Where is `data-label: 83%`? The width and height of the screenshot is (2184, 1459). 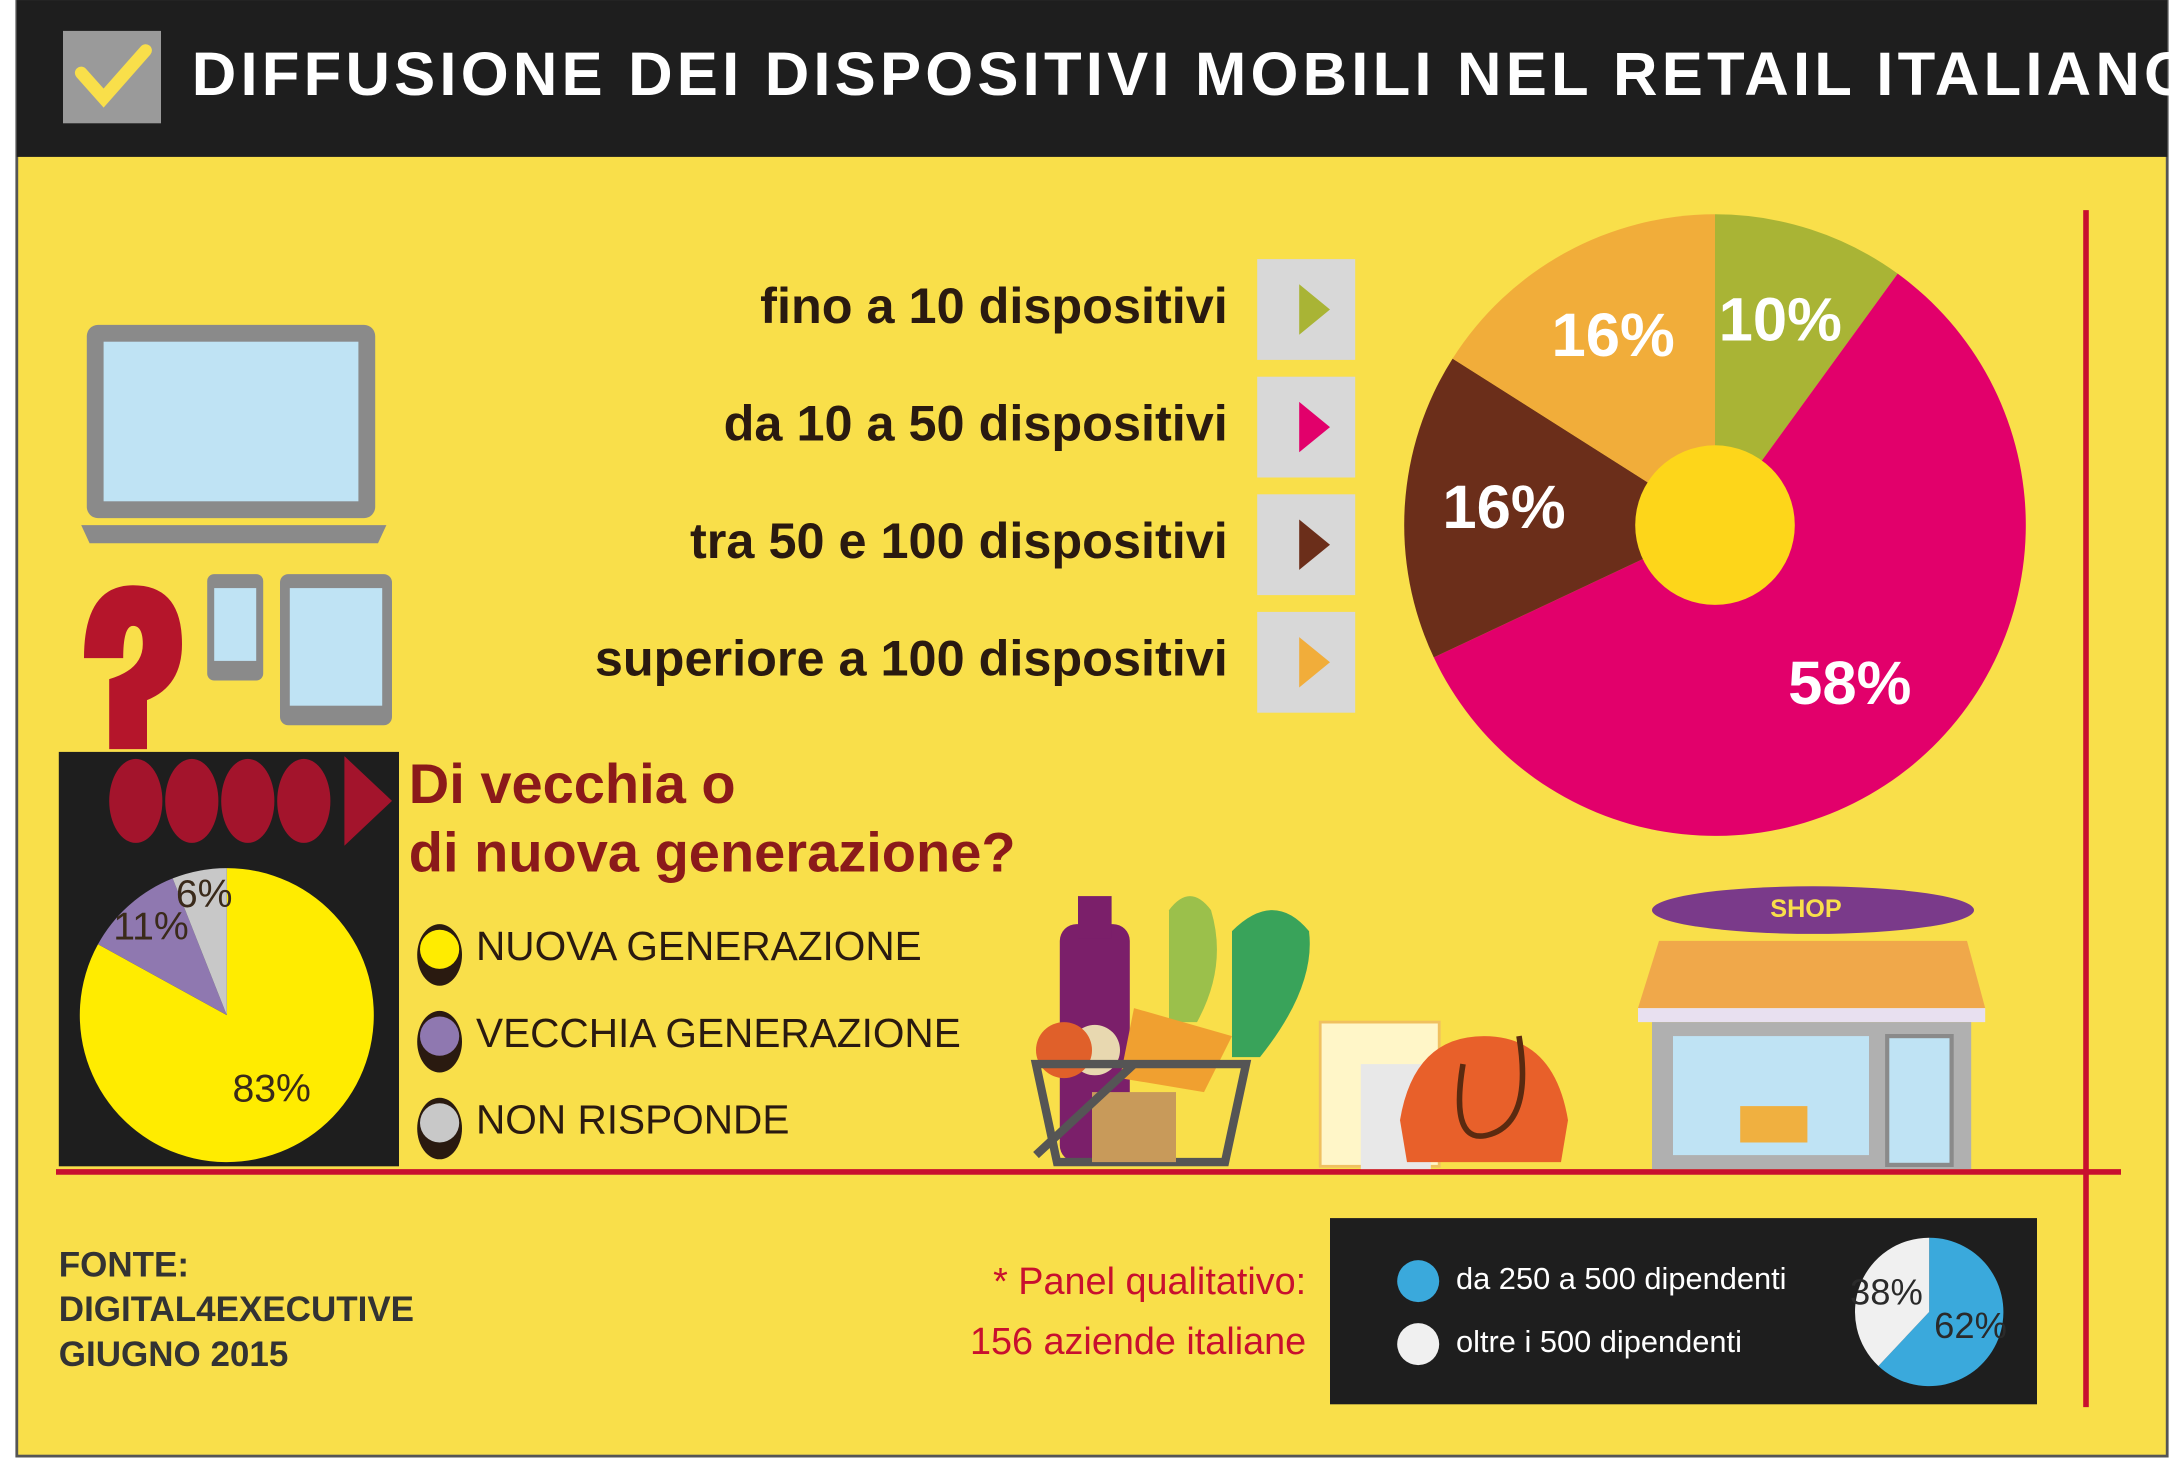 data-label: 83% is located at coordinates (271, 1088).